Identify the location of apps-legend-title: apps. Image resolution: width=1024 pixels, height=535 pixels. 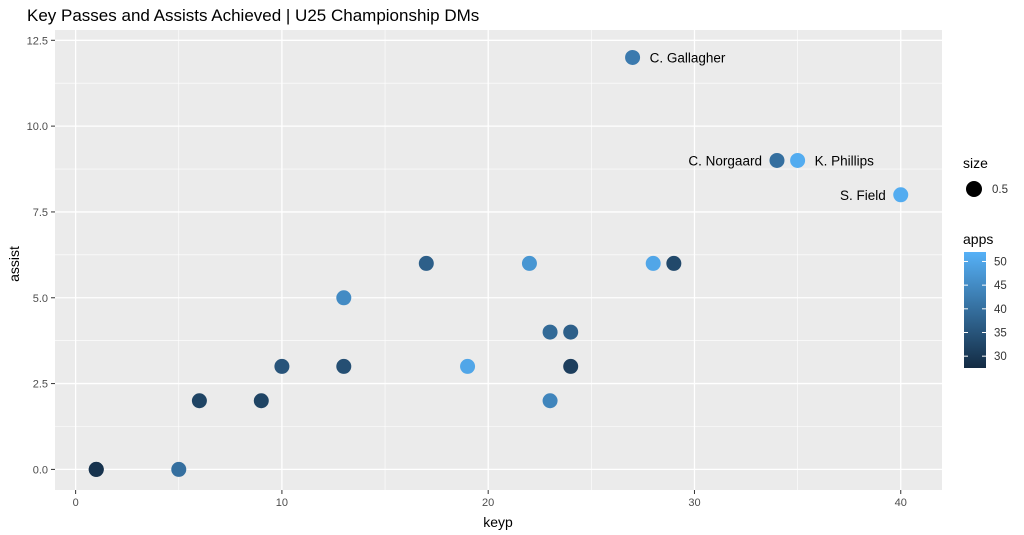
(978, 239).